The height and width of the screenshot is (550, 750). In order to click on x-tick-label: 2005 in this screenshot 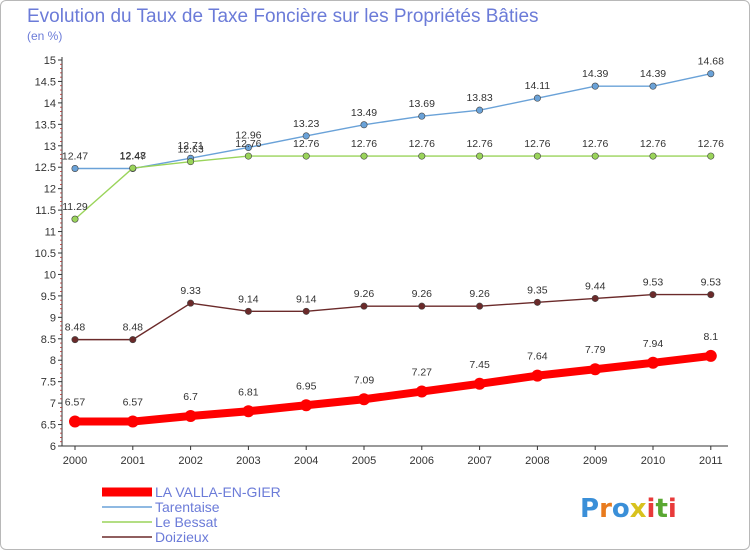, I will do `click(364, 461)`.